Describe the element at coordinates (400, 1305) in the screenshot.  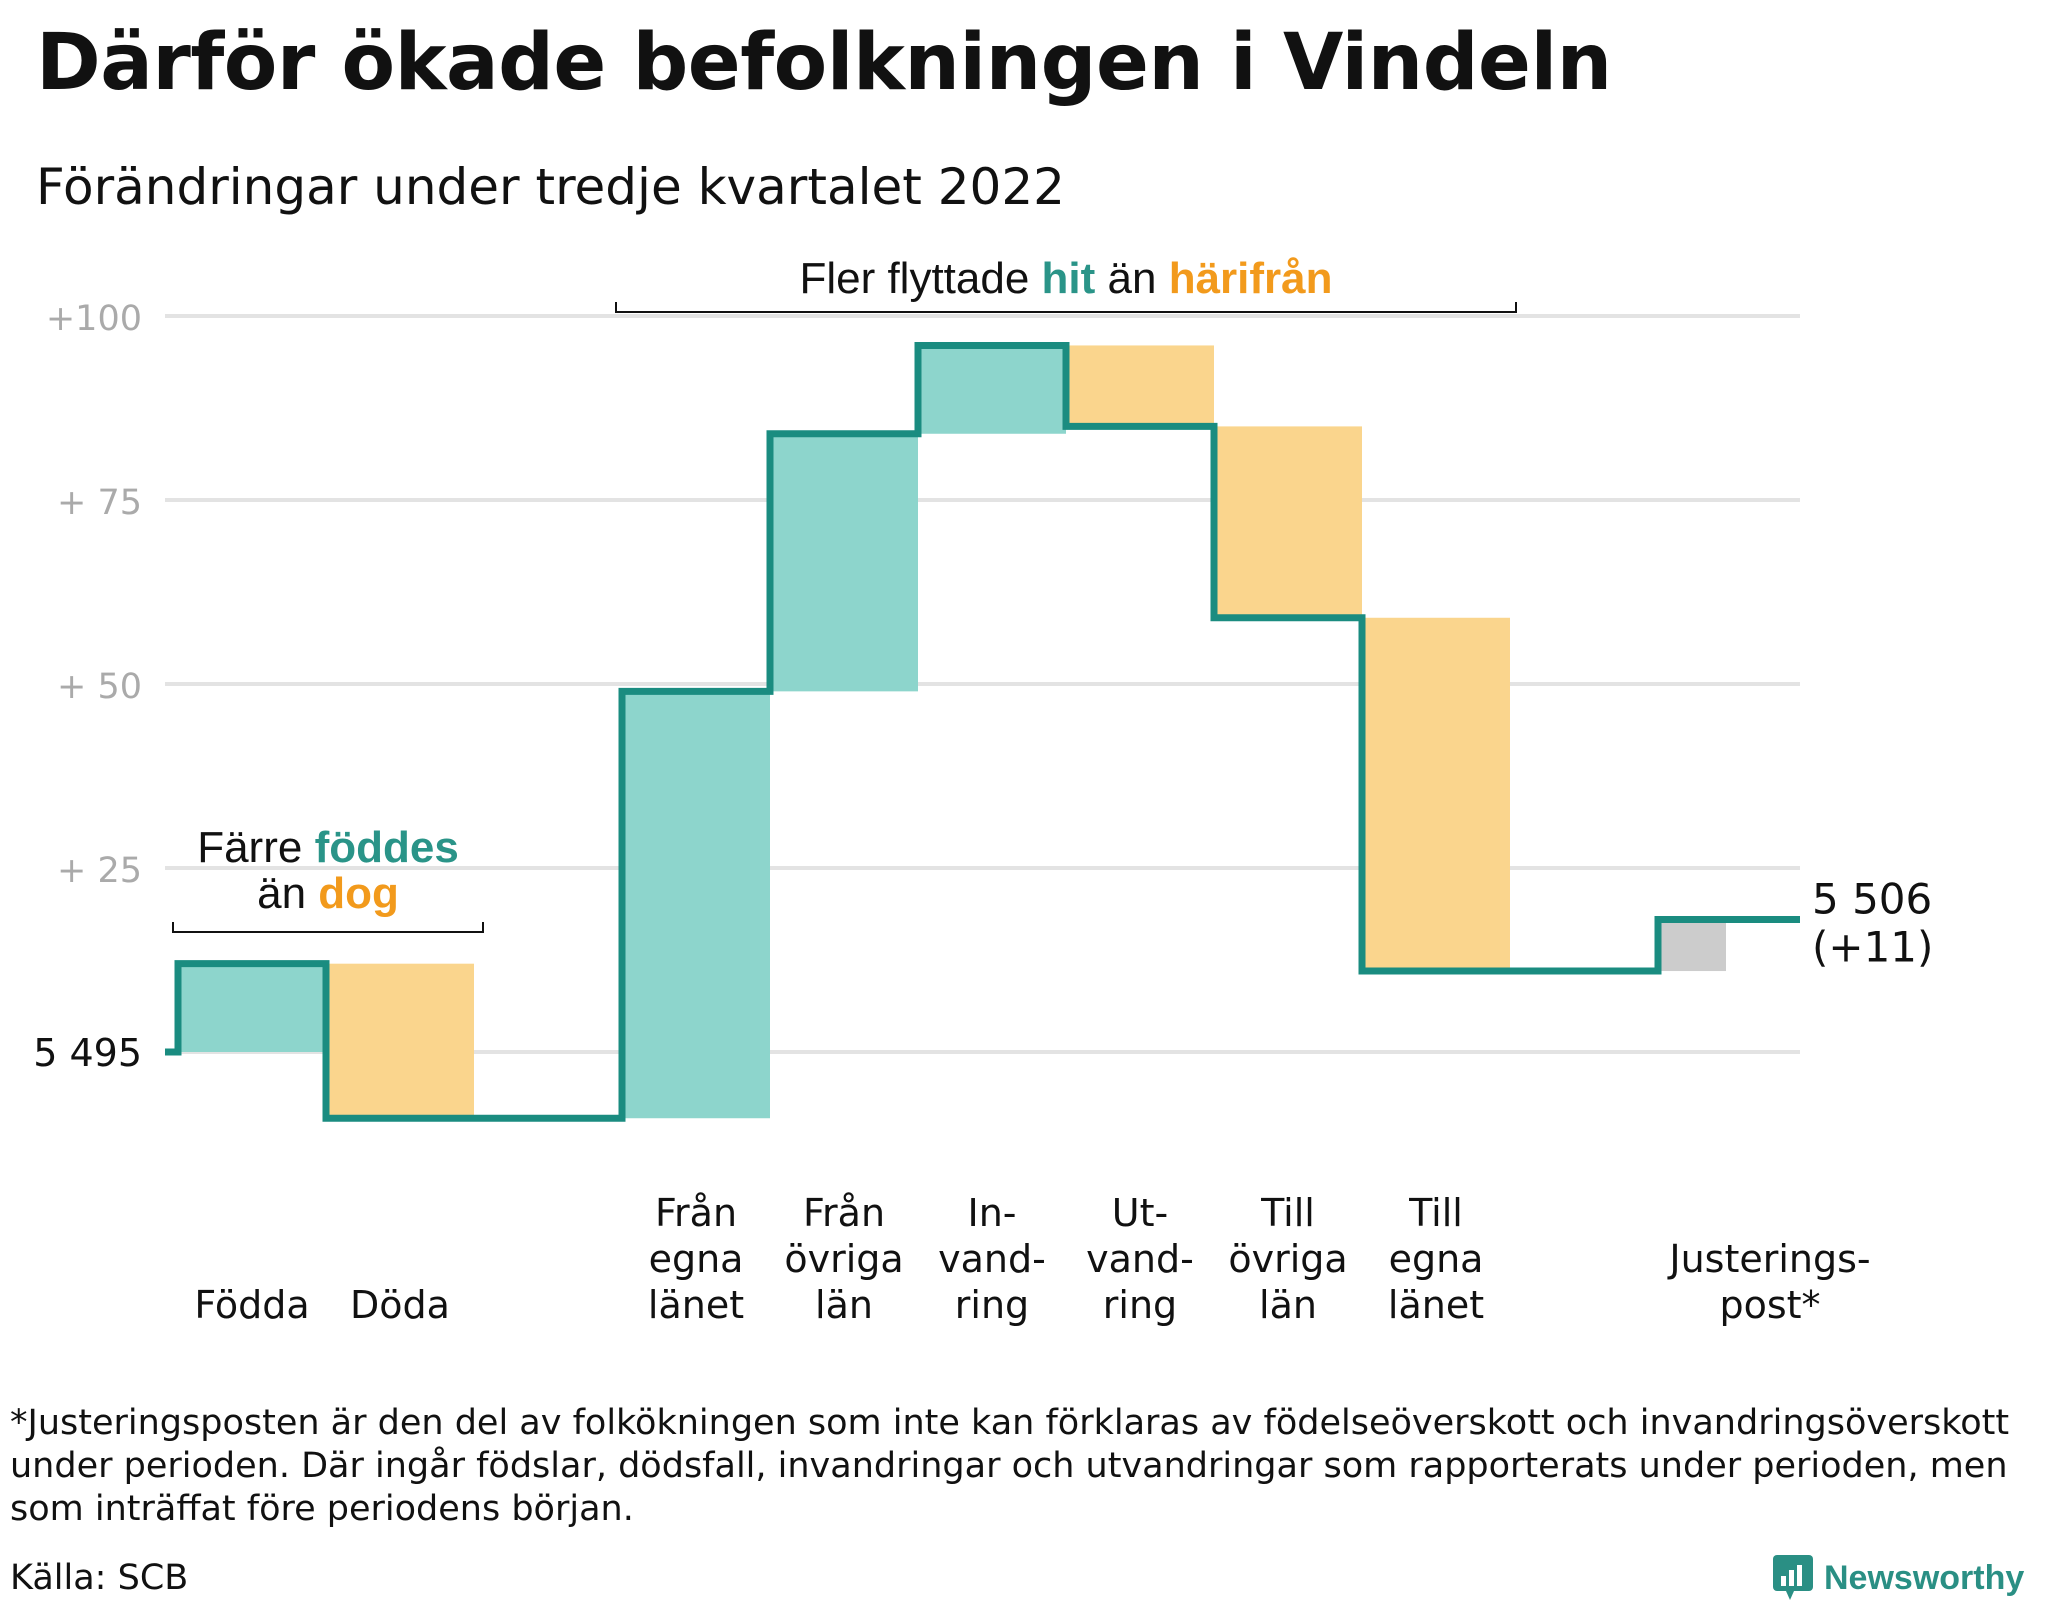
I see `category-label: Döda` at that location.